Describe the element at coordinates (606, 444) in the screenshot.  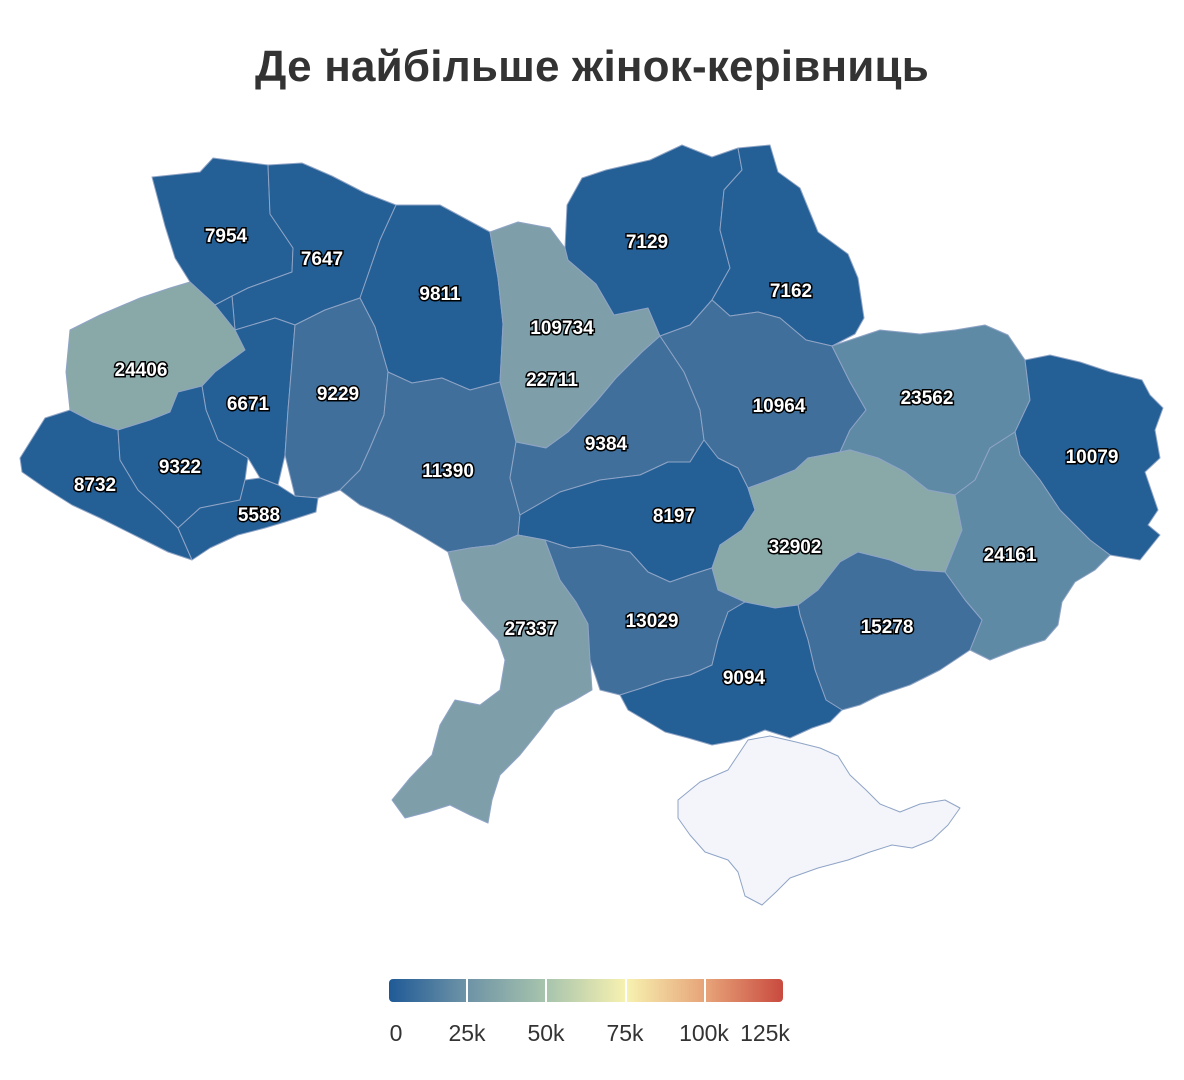
I see `region-label-cherkasy: 9384` at that location.